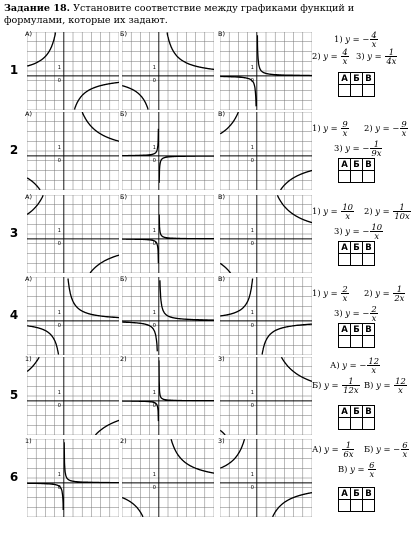 The width and height of the screenshot is (412, 539). I want to click on graph-panel: 1 0 1), so click(72, 477).